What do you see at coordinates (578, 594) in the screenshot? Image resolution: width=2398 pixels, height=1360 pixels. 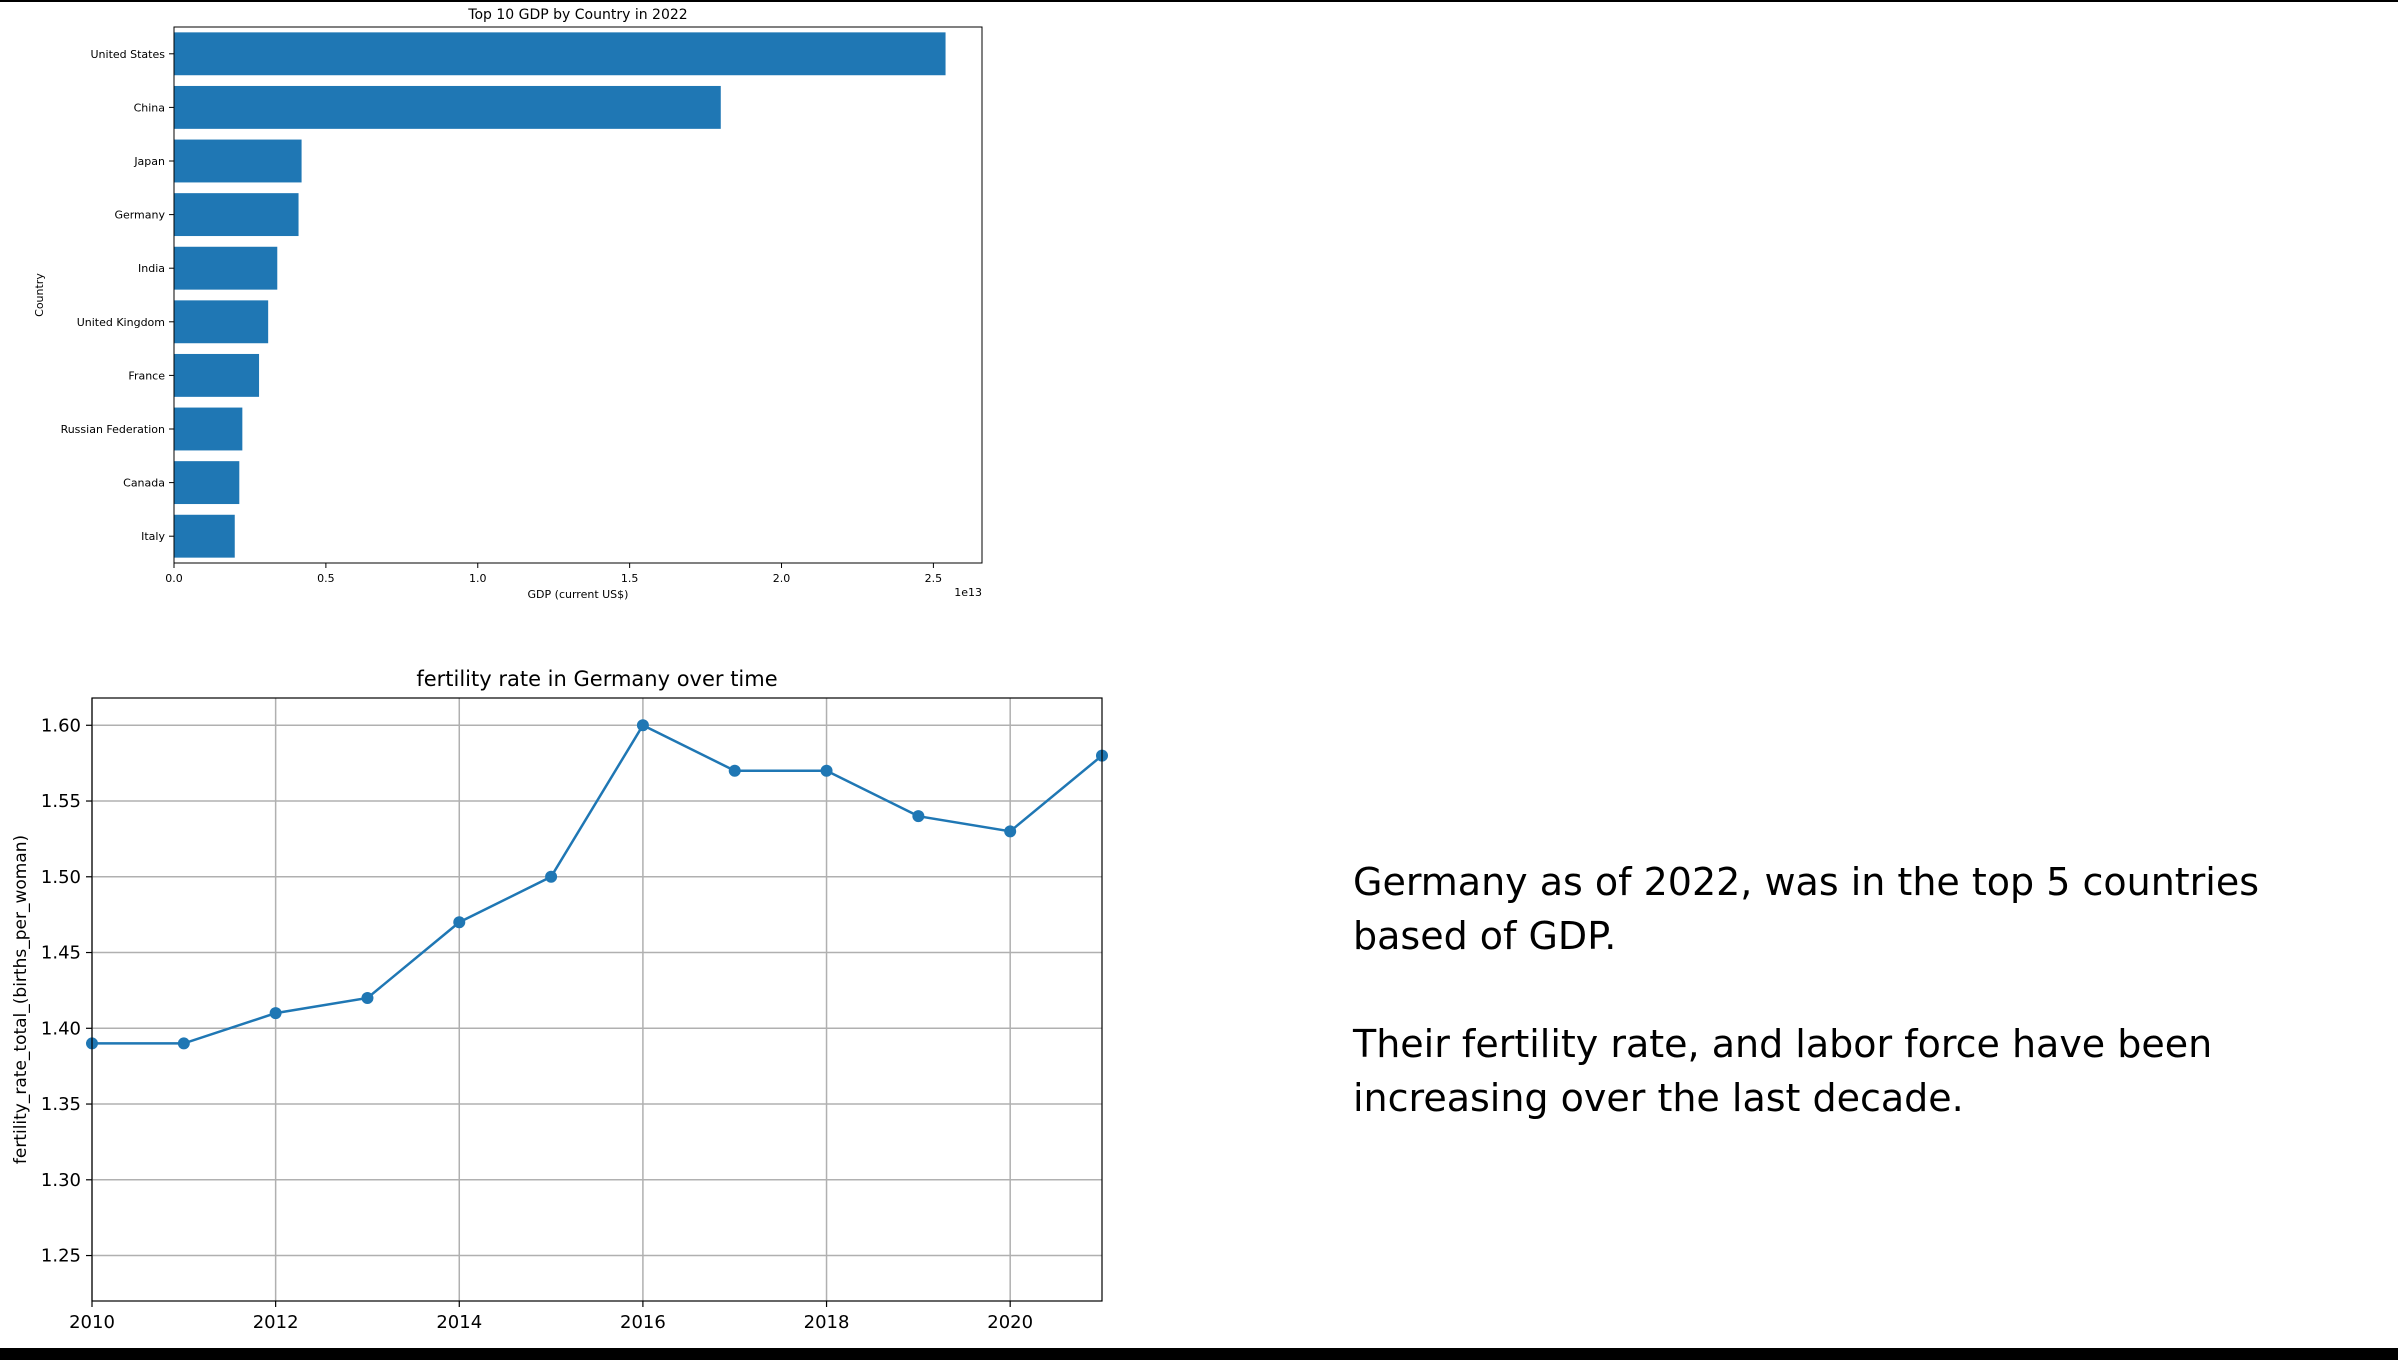 I see `x-axis-label: GDP (current US$)` at bounding box center [578, 594].